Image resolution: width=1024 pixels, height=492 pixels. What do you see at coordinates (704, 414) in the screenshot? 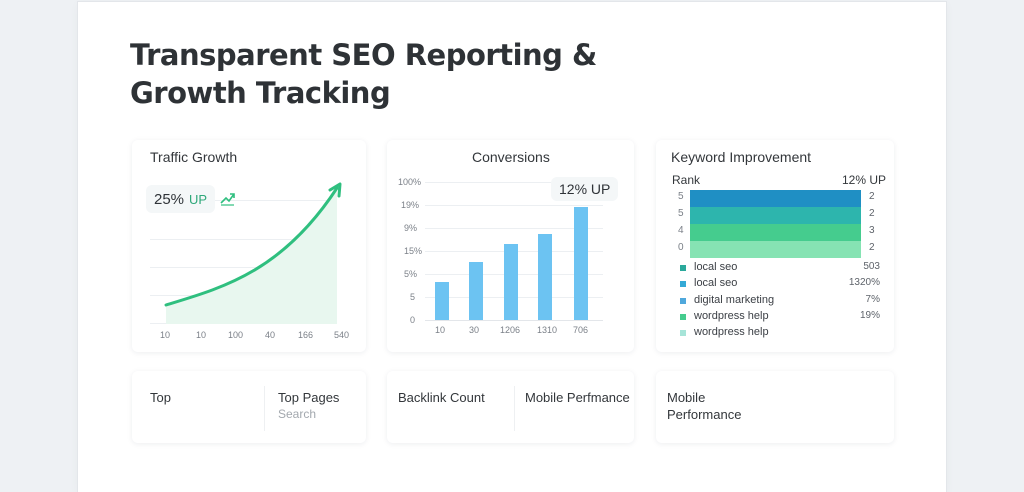
I see `mobile-performance-line2: Performance` at bounding box center [704, 414].